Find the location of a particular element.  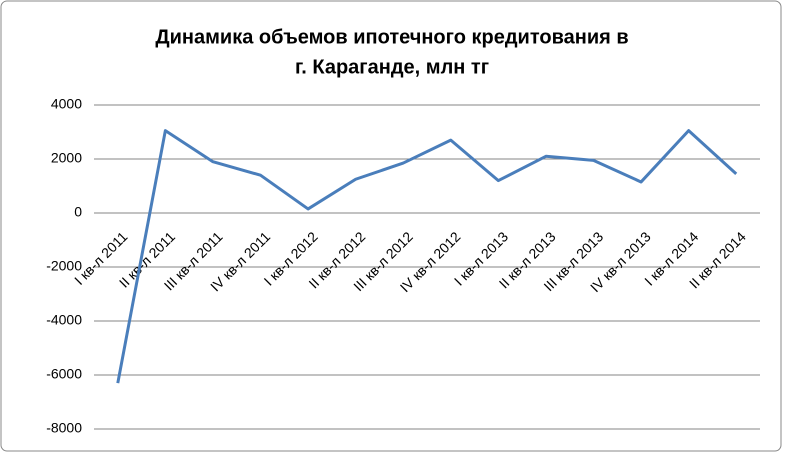

y-tick-label: -8000 is located at coordinates (64, 428).